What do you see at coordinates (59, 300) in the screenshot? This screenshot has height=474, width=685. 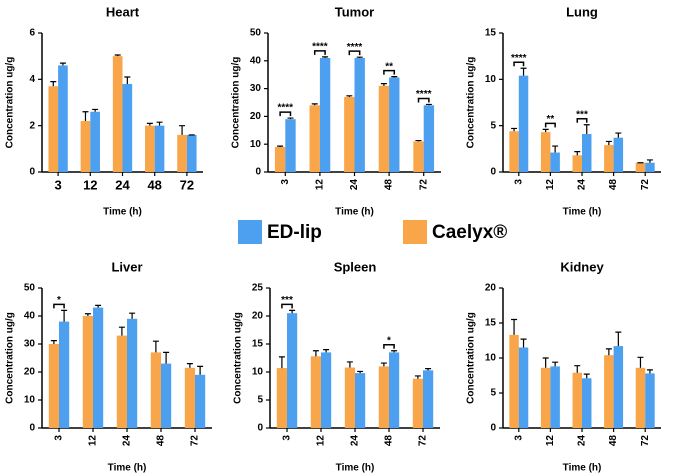 I see `significance-label: *` at bounding box center [59, 300].